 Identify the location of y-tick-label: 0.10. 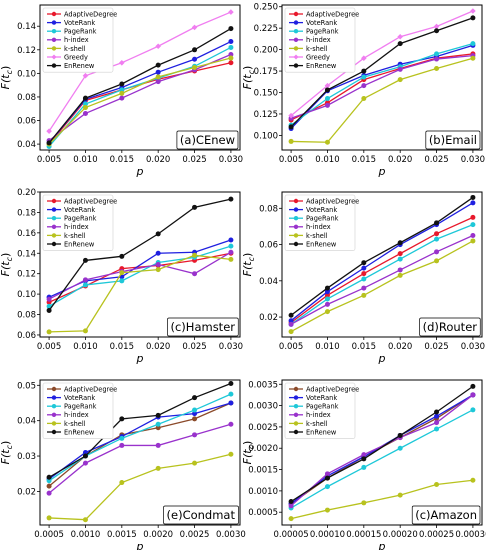
(26, 295).